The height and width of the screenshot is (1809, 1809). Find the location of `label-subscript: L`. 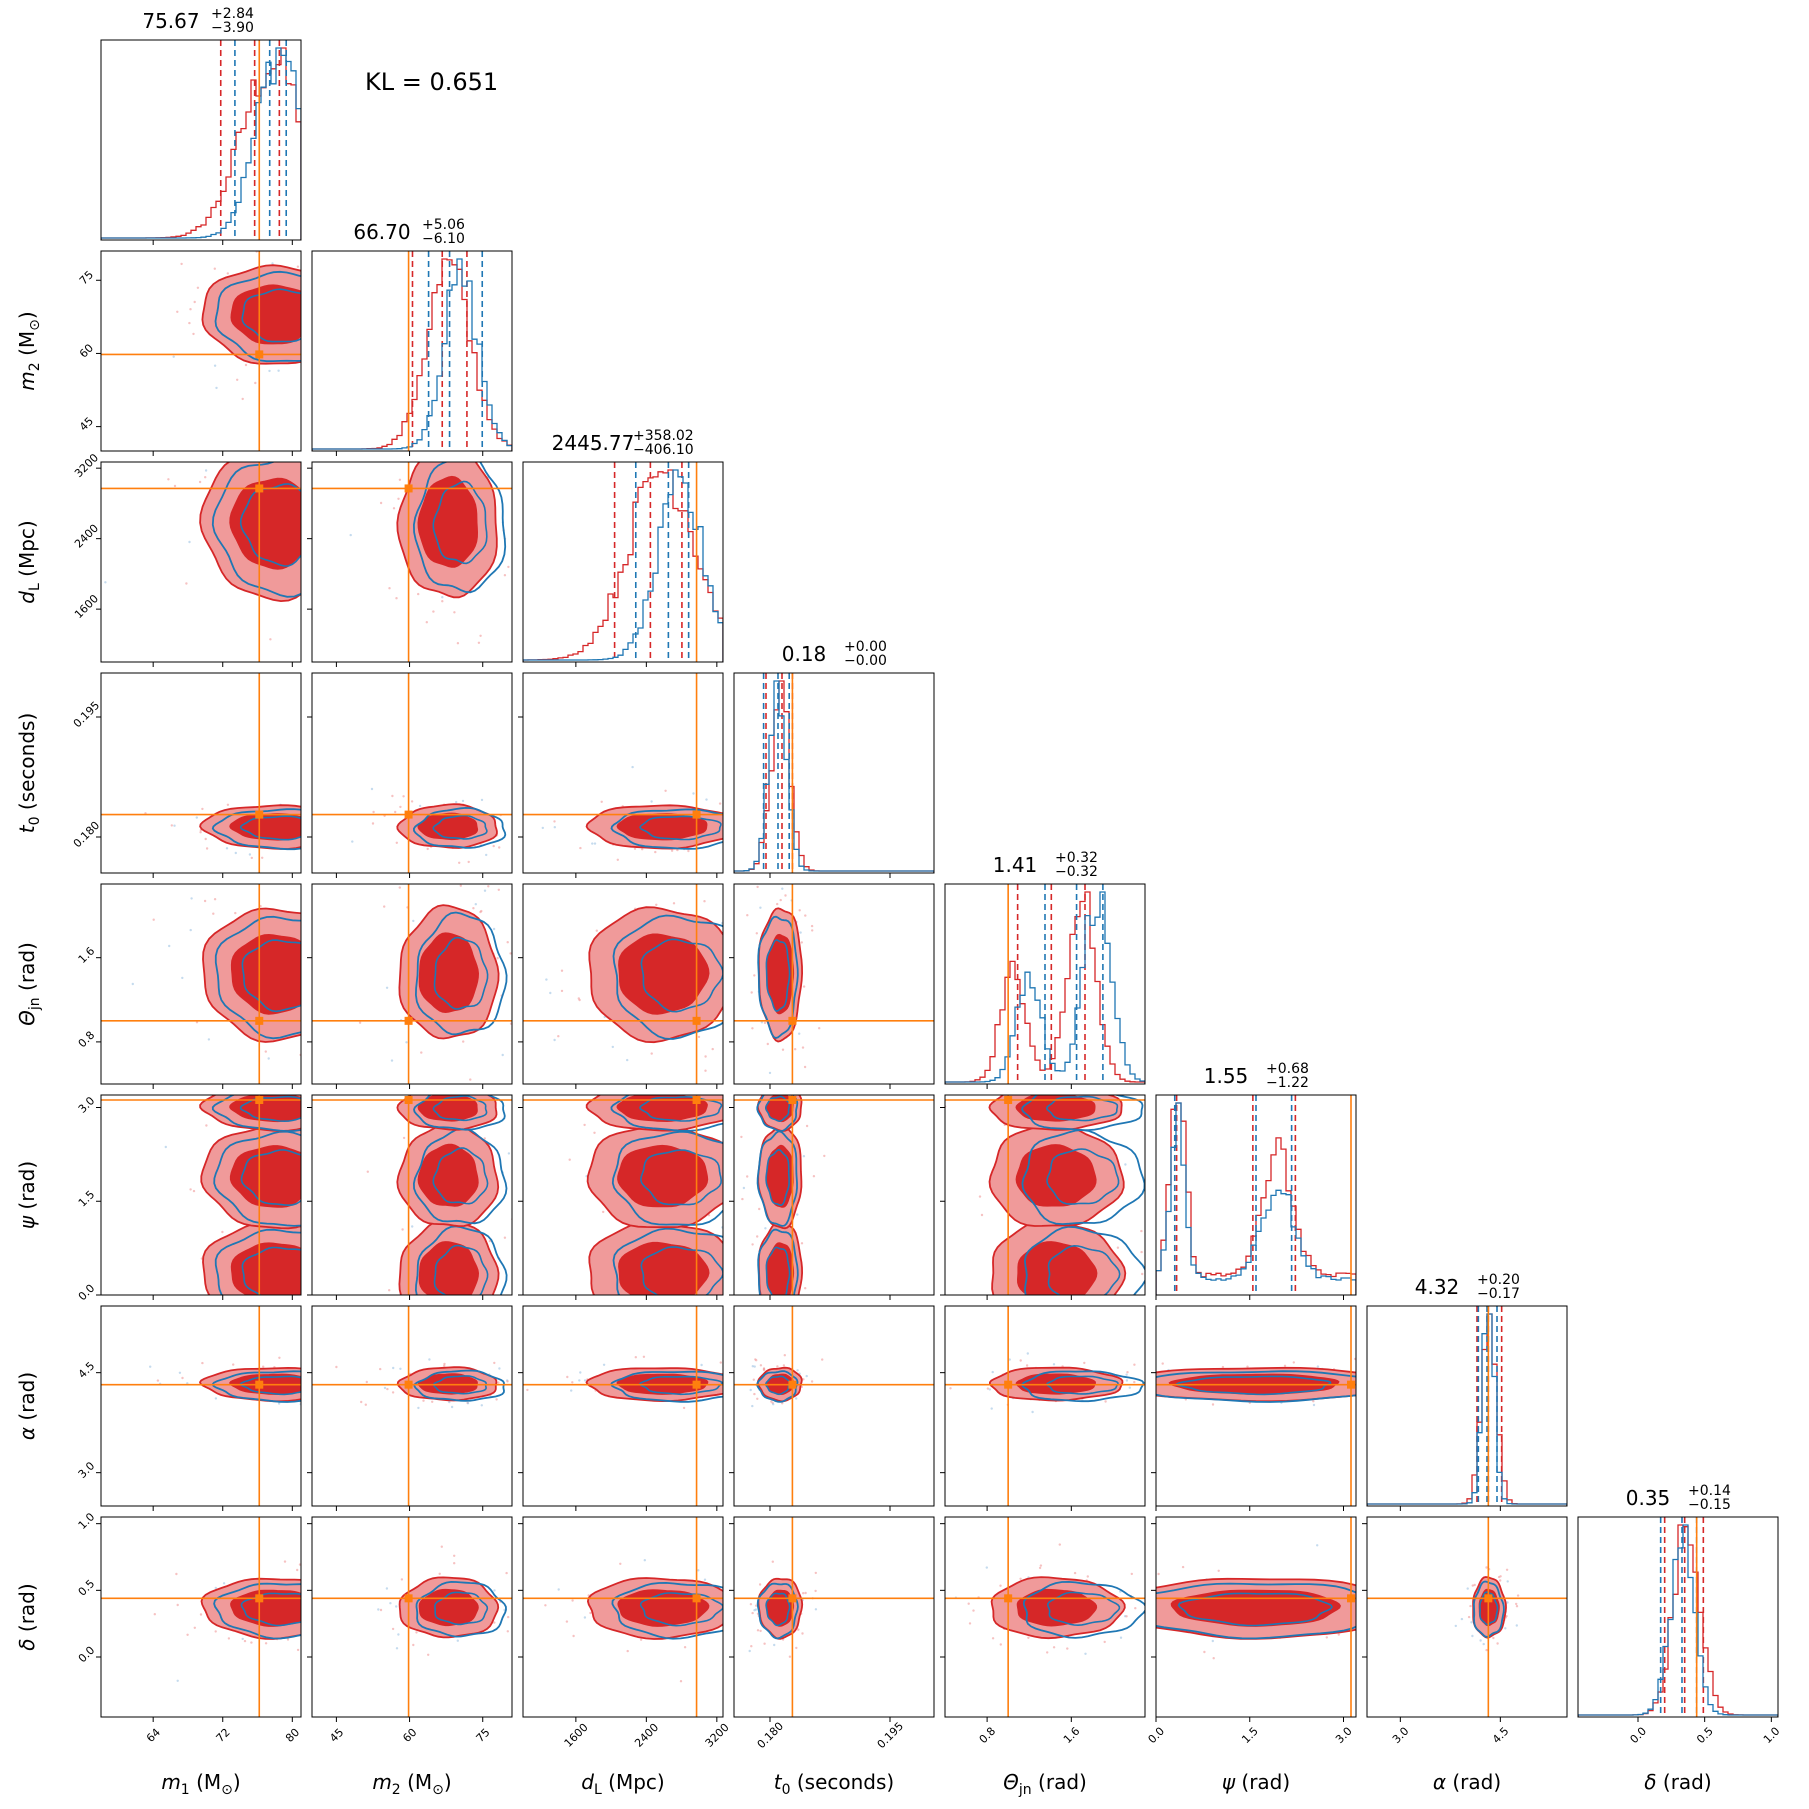

label-subscript: L is located at coordinates (598, 1790).